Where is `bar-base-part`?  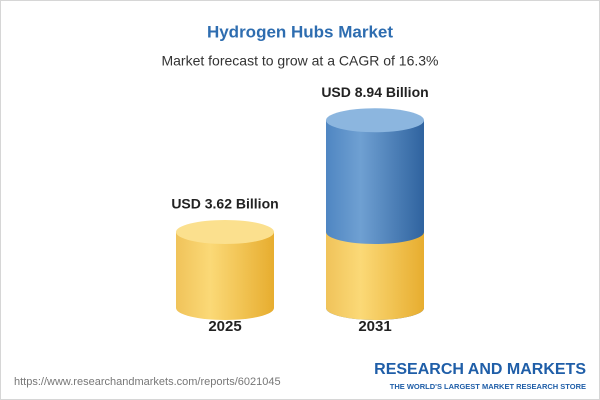 bar-base-part is located at coordinates (375, 275).